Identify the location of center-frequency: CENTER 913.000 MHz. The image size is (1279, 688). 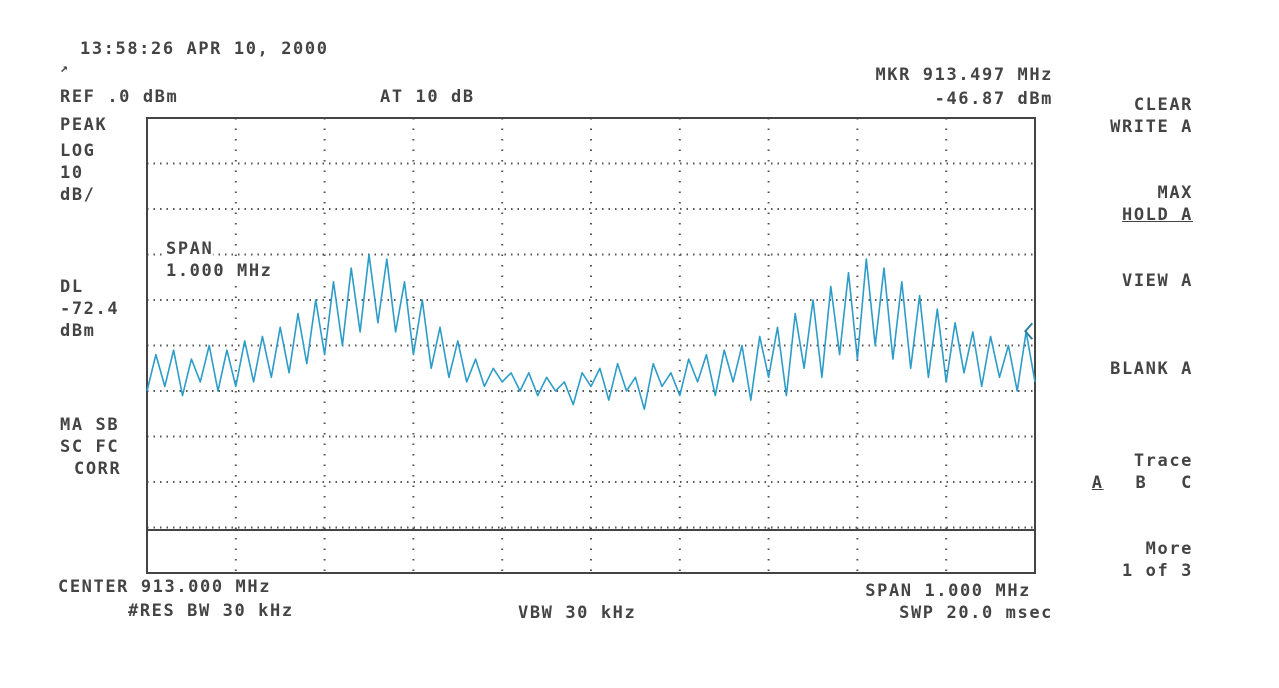
(165, 587).